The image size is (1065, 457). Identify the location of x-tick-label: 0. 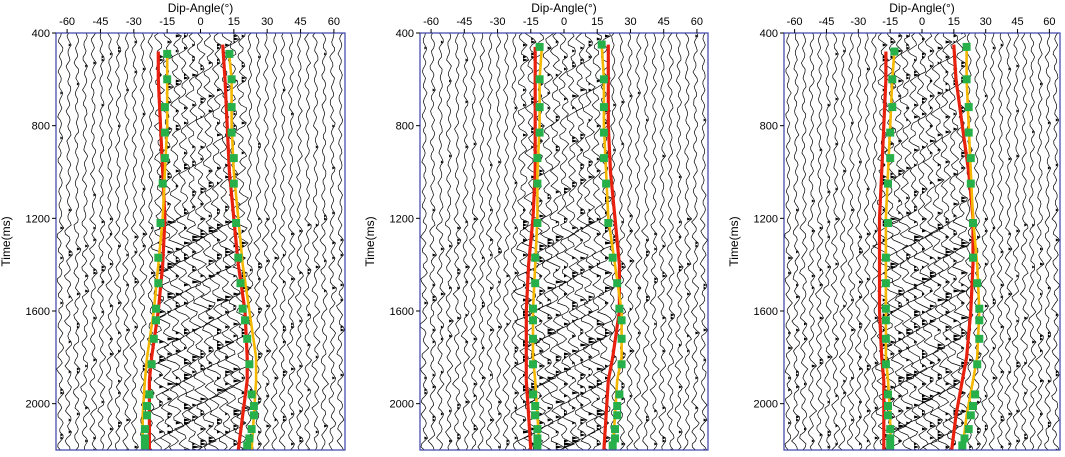
(200, 22).